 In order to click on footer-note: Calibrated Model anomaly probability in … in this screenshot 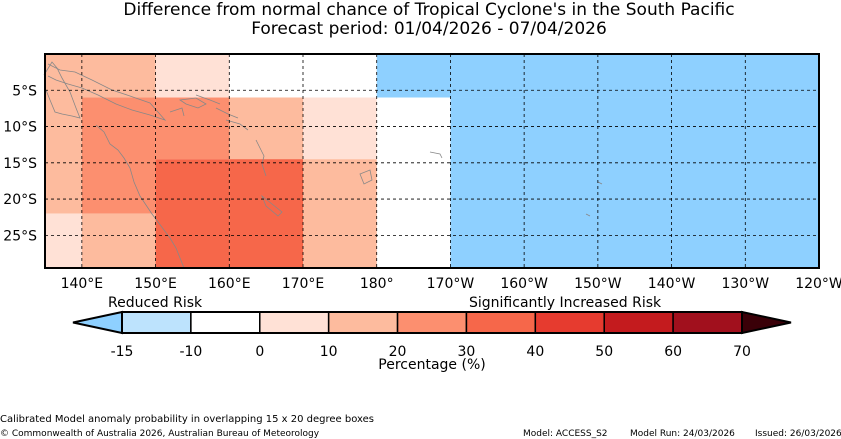, I will do `click(187, 419)`.